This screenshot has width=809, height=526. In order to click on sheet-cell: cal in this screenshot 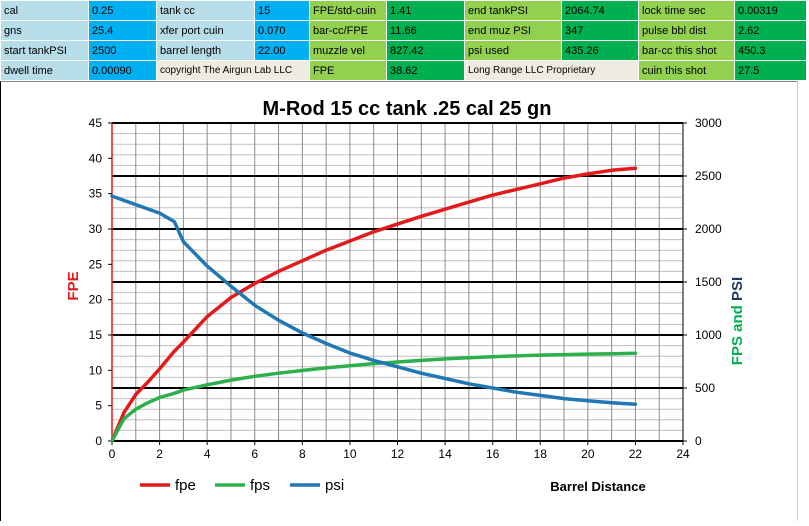, I will do `click(44, 10)`.